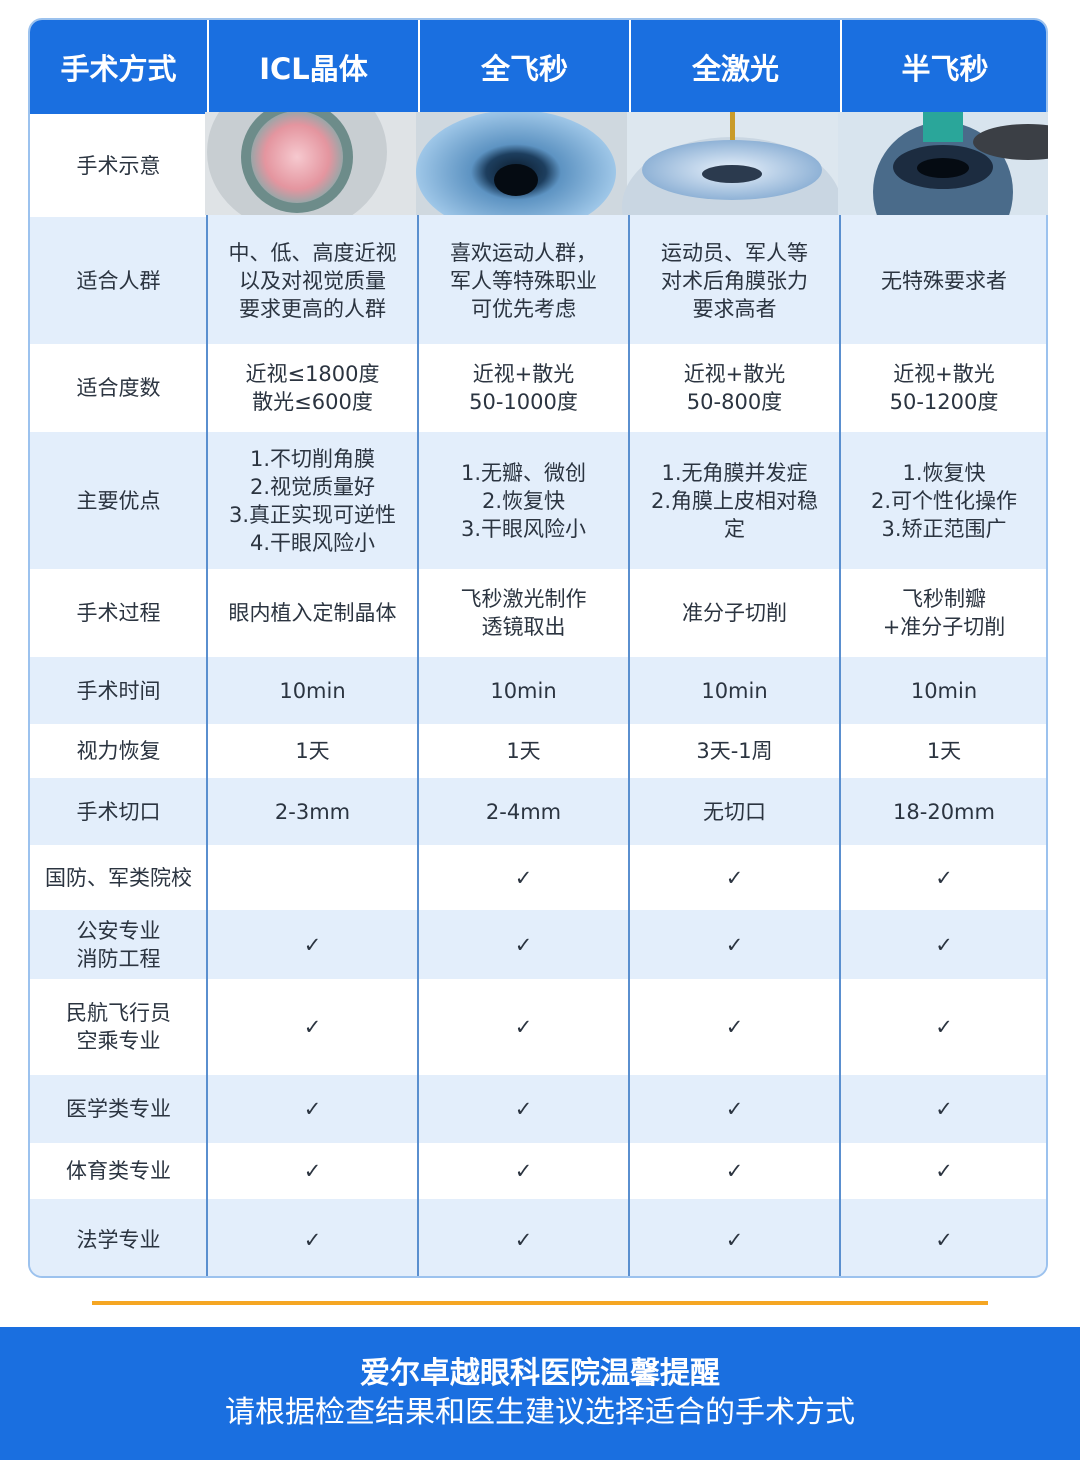  I want to click on table-cell: 1.无瓣、微创 2.恢复快 3.干眼风险小, so click(523, 500).